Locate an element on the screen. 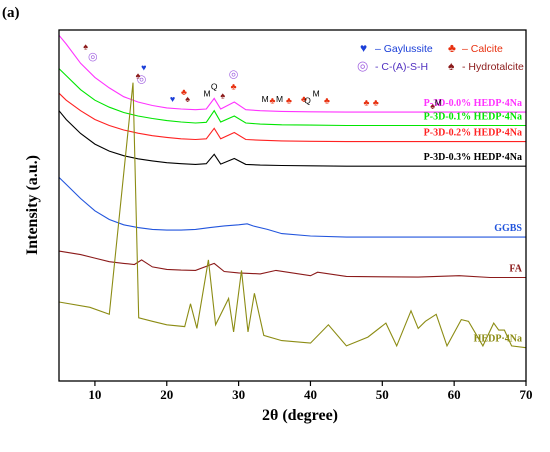 The height and width of the screenshot is (452, 550). legend-label-gaylussite: – Gaylussite is located at coordinates (404, 49).